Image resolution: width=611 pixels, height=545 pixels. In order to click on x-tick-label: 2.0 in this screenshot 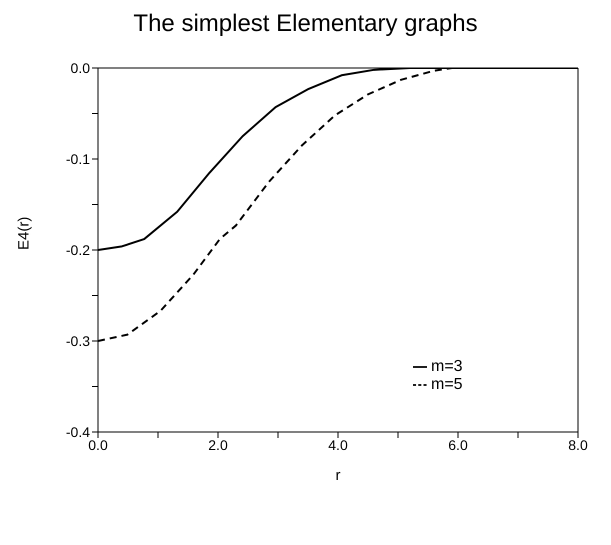, I will do `click(218, 444)`.